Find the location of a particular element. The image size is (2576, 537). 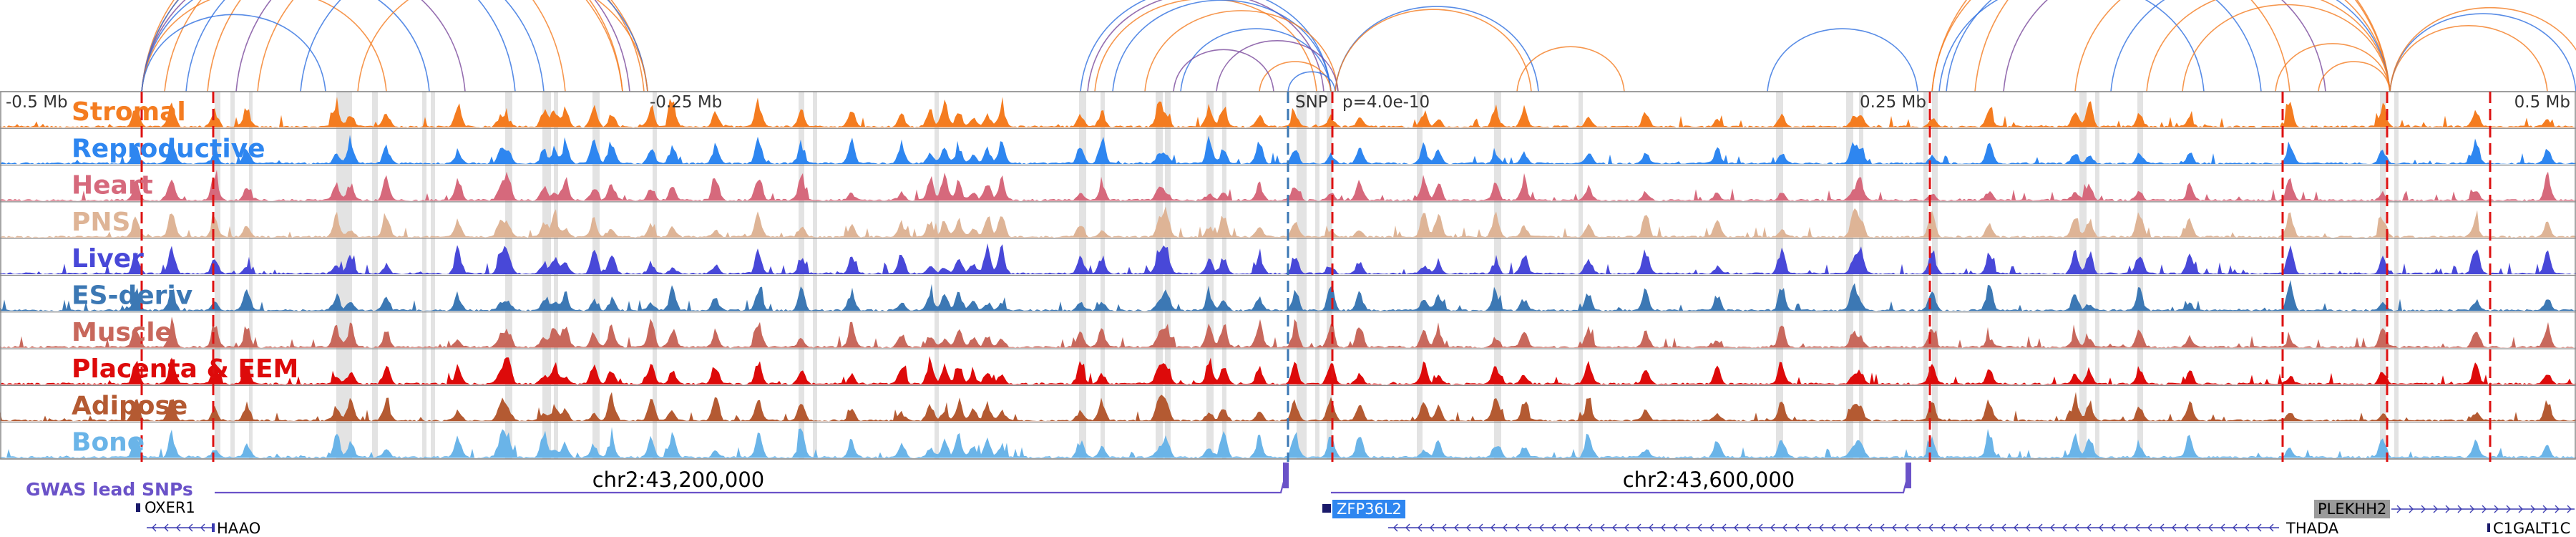

axis-tick-label: 0.5 Mb is located at coordinates (2542, 102).